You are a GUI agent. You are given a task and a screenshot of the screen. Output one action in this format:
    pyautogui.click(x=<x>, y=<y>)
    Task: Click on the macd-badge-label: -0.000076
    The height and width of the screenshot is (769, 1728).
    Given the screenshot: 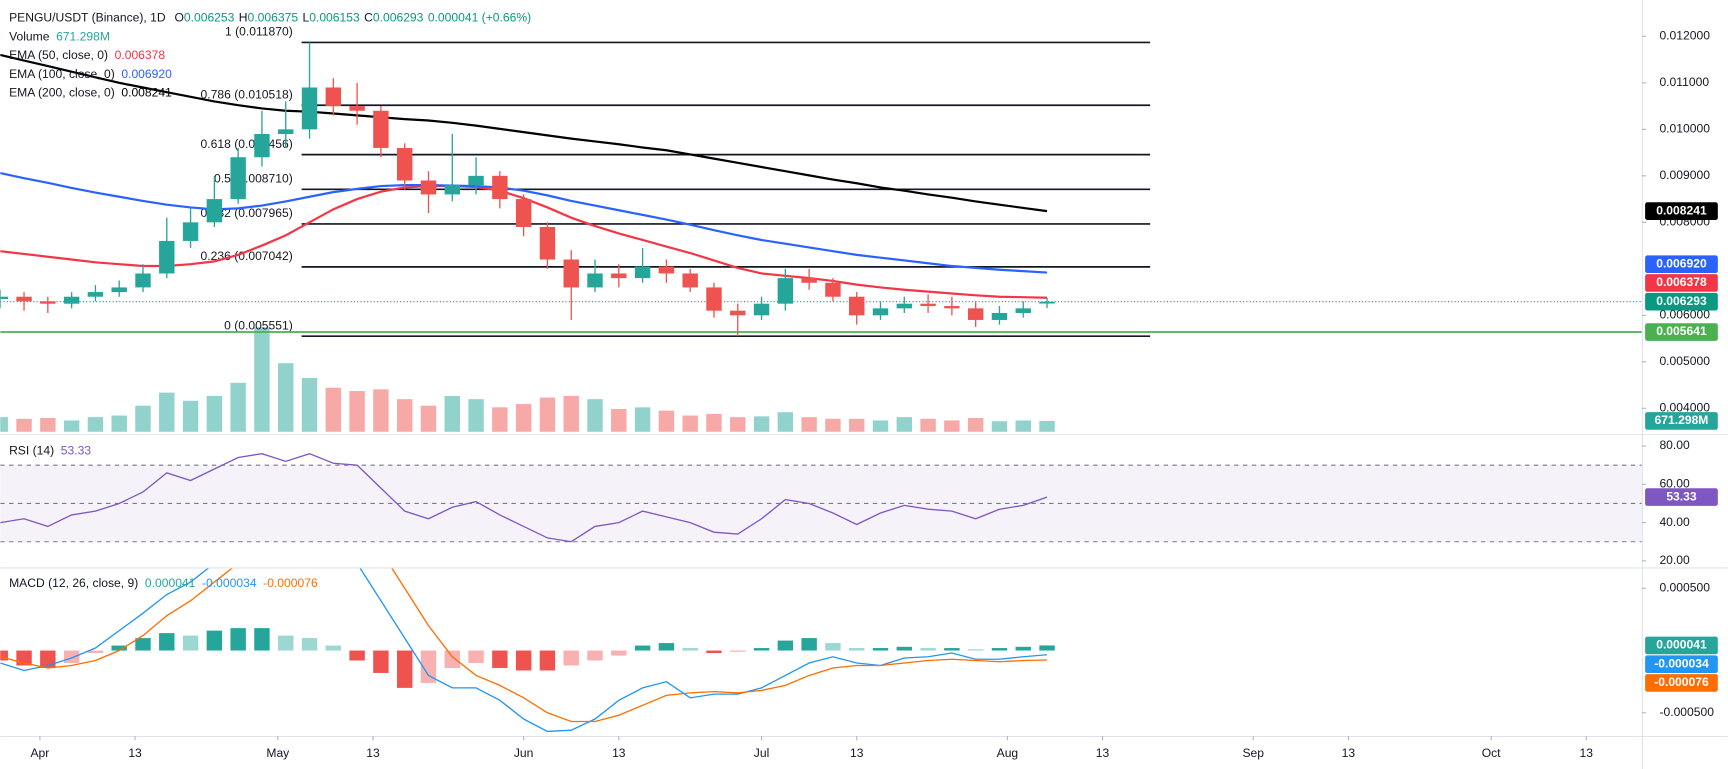 What is the action you would take?
    pyautogui.click(x=1681, y=682)
    